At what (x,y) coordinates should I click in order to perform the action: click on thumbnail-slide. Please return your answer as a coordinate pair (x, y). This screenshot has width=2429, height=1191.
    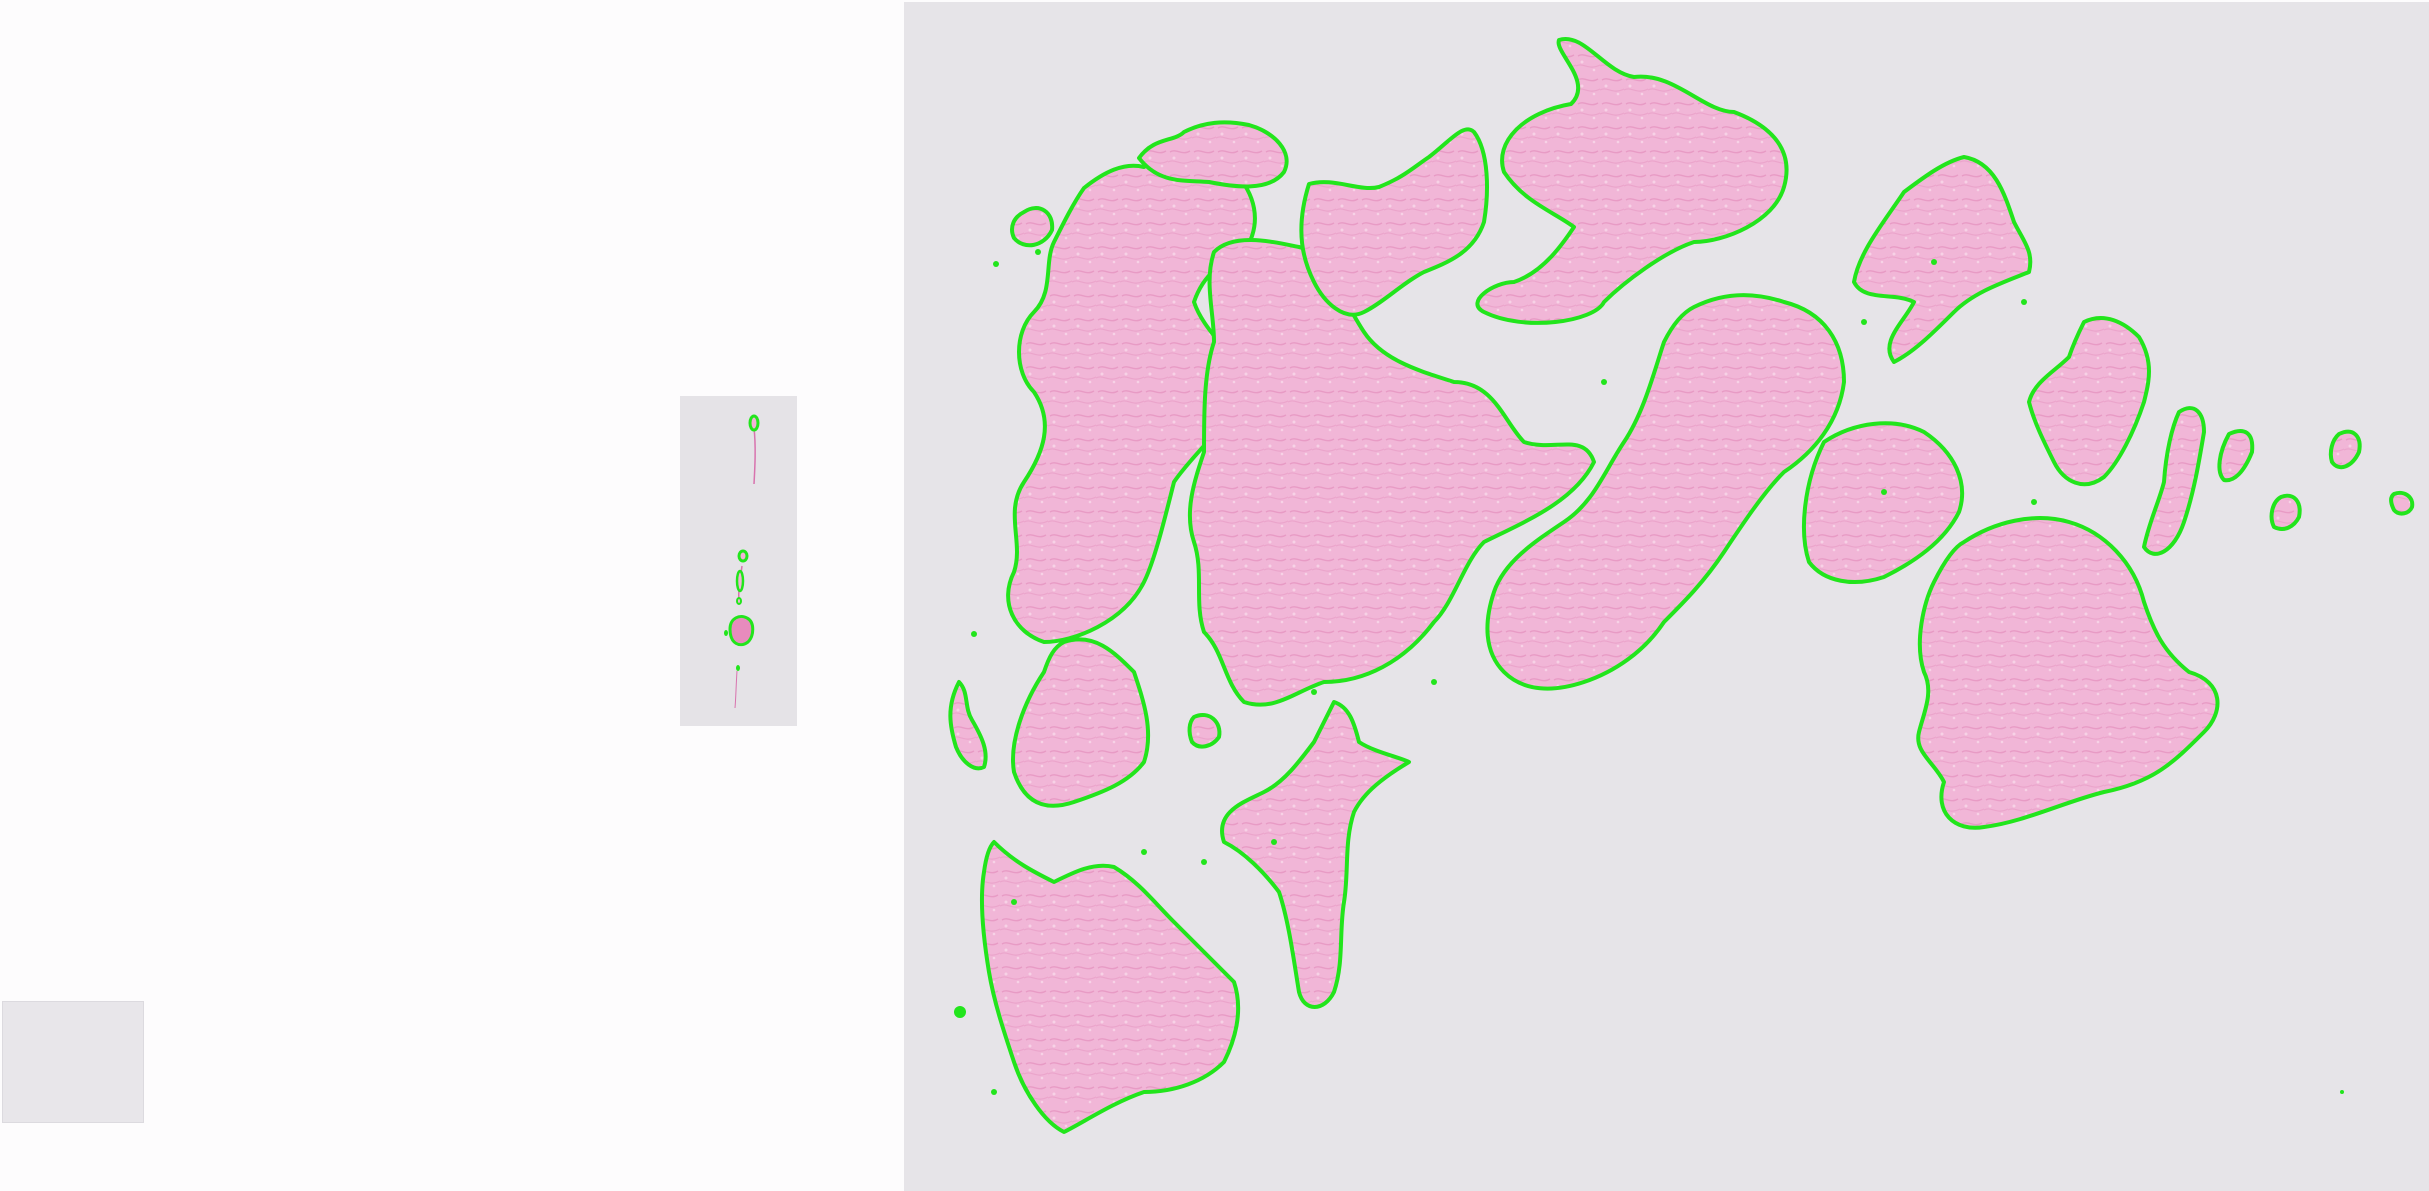
    Looking at the image, I should click on (738, 561).